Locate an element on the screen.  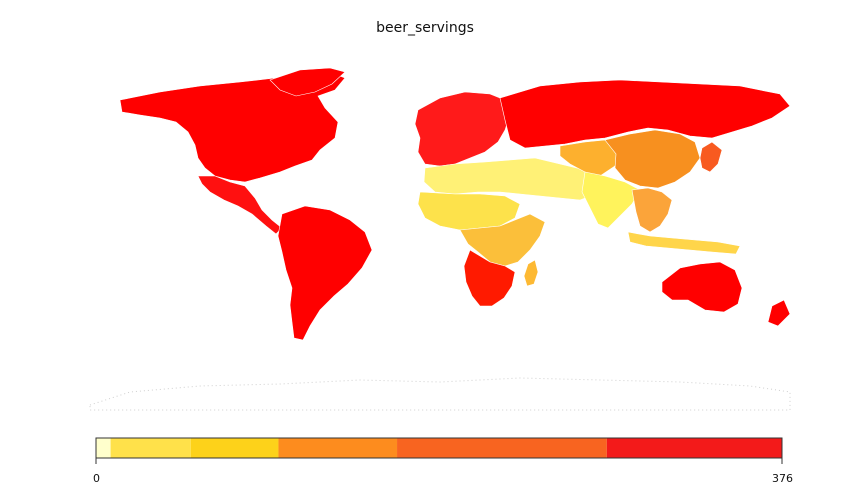
region-southern-africa is located at coordinates (489, 278).